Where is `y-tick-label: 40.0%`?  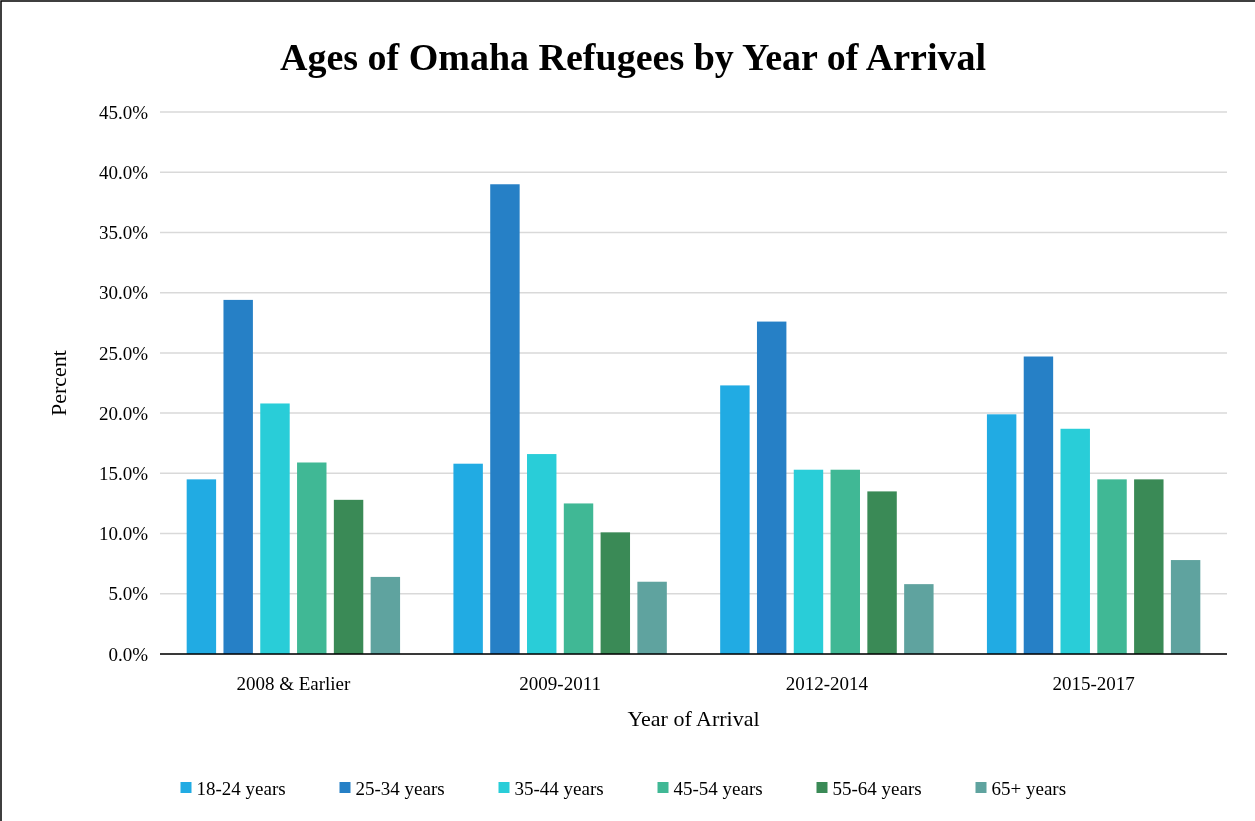 y-tick-label: 40.0% is located at coordinates (123, 172).